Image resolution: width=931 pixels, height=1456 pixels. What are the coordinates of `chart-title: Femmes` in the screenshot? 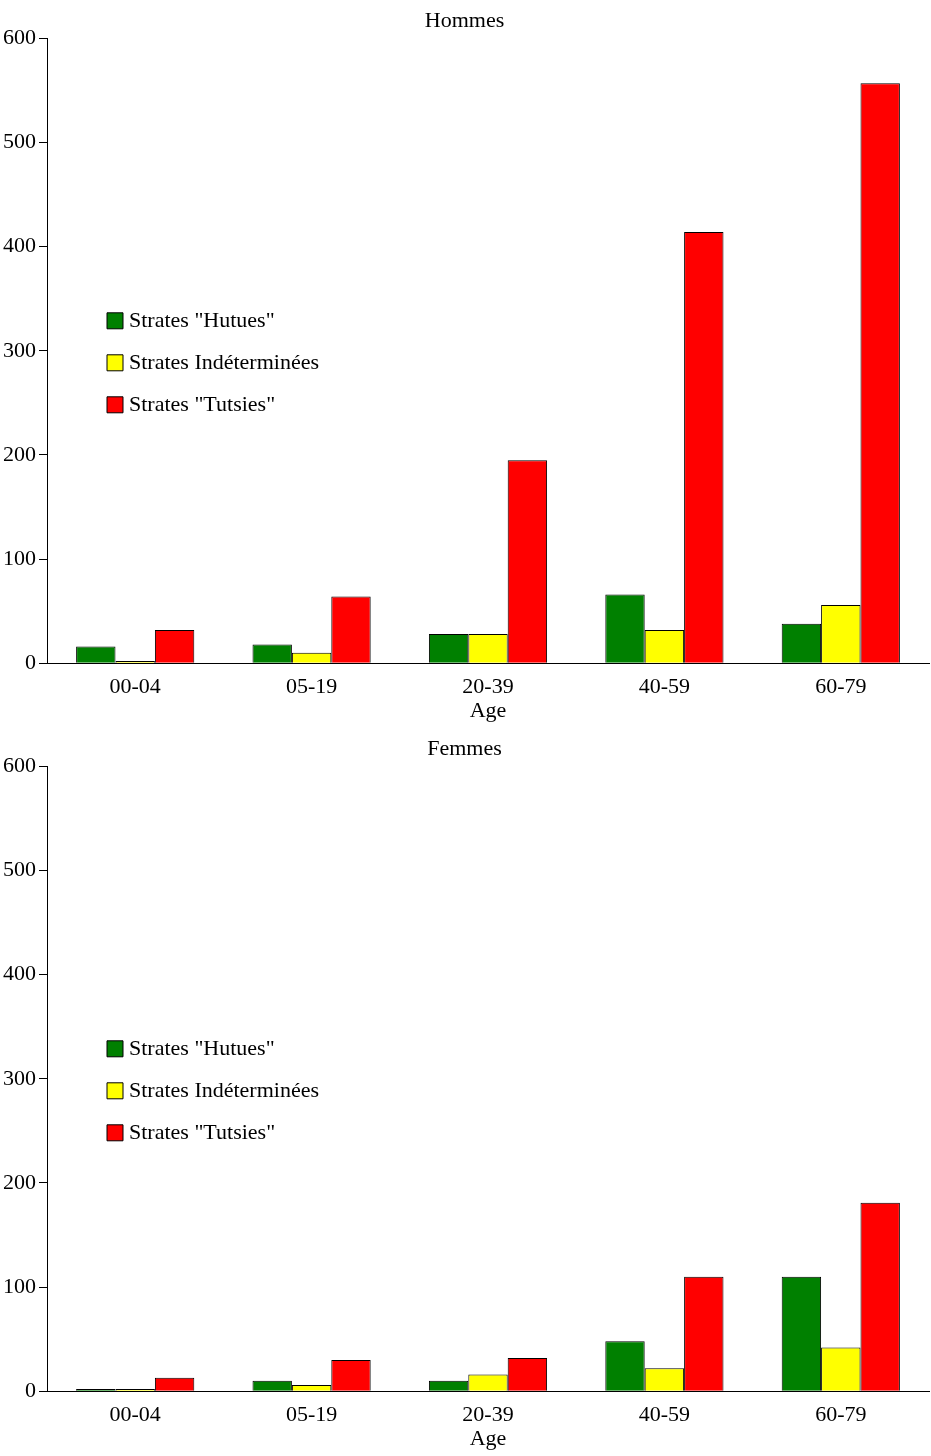 It's located at (464, 747).